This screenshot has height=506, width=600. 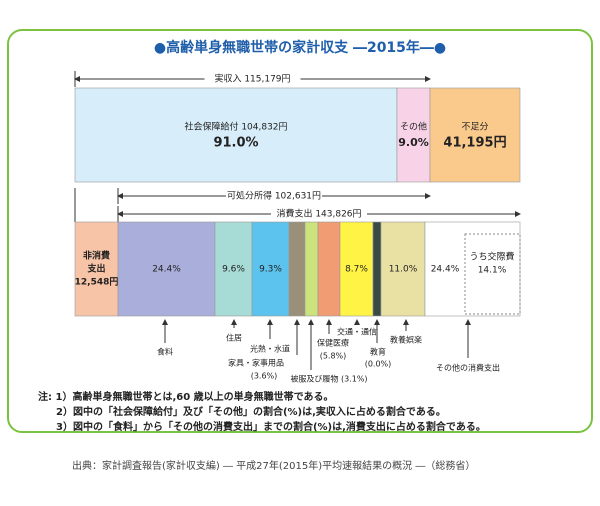 What do you see at coordinates (474, 143) in the screenshot?
I see `segment-value: 41,195円` at bounding box center [474, 143].